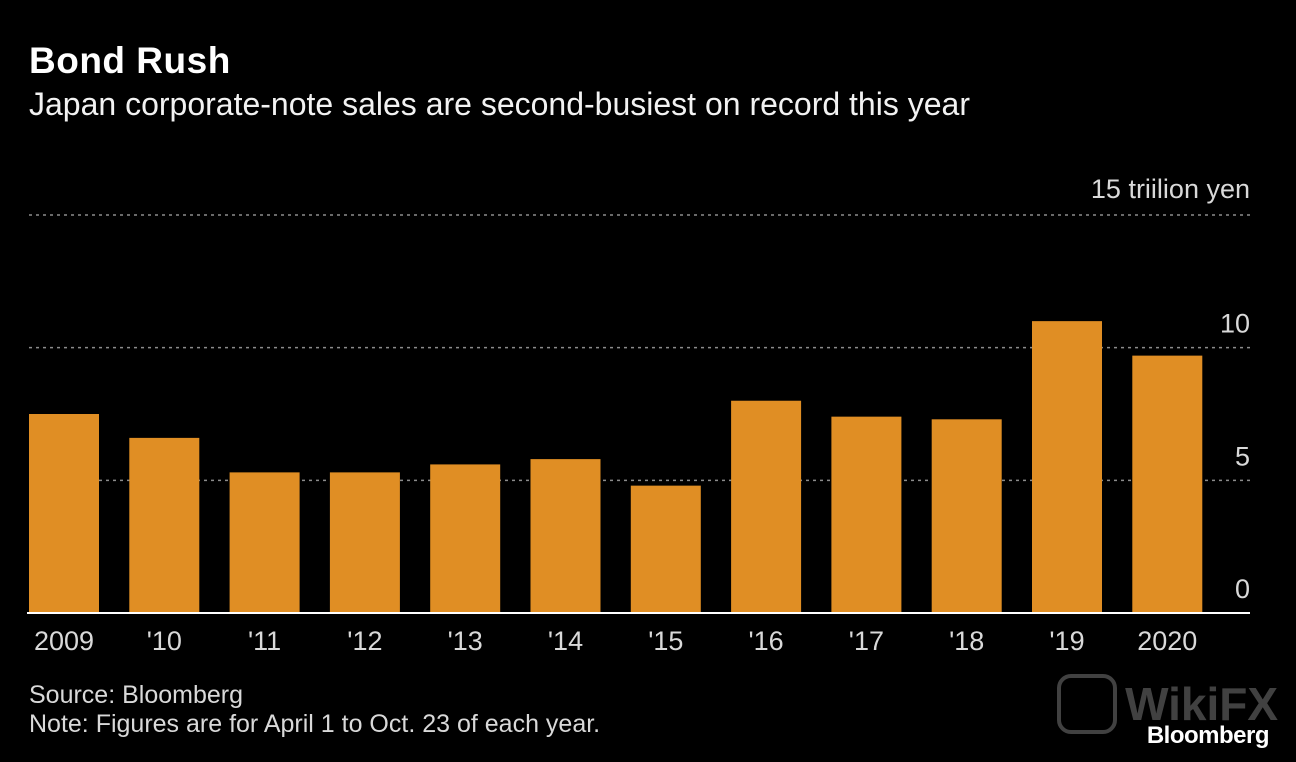  What do you see at coordinates (130, 60) in the screenshot?
I see `chart-title: Bond Rush` at bounding box center [130, 60].